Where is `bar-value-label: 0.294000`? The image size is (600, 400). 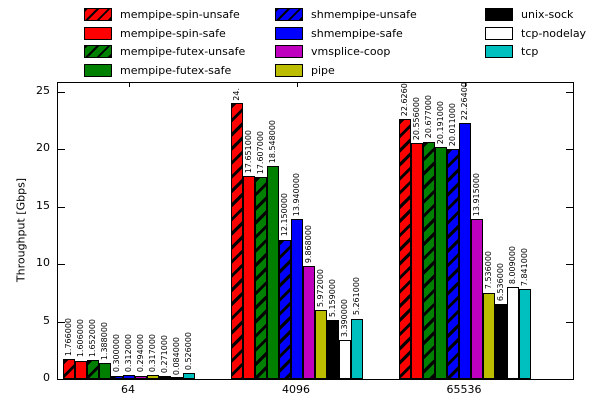
bar-value-label: 0.294000 is located at coordinates (140, 353).